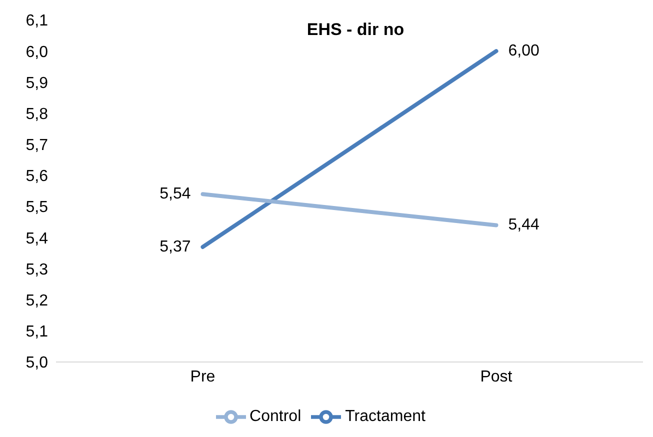  What do you see at coordinates (37, 114) in the screenshot?
I see `y-tick-label: 5,8` at bounding box center [37, 114].